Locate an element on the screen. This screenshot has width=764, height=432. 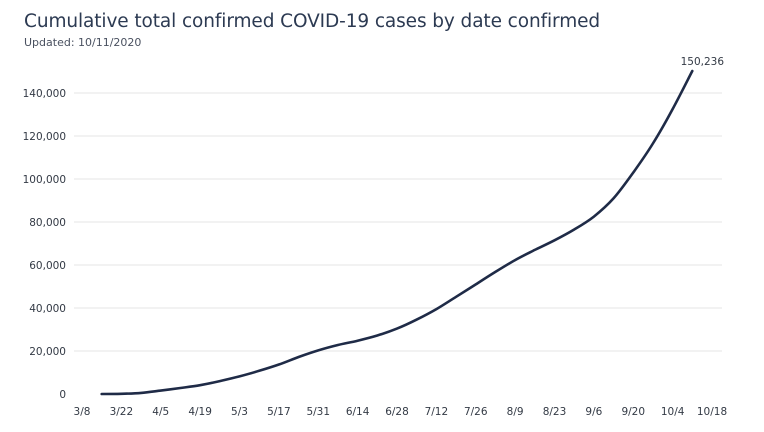
x-tick-label: 5/17 is located at coordinates (279, 412).